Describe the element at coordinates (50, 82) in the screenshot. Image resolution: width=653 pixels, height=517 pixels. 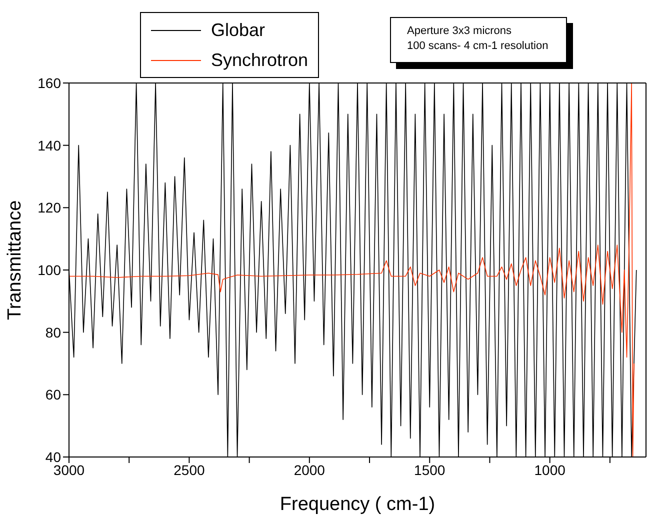
I see `y-tick-label: 160` at that location.